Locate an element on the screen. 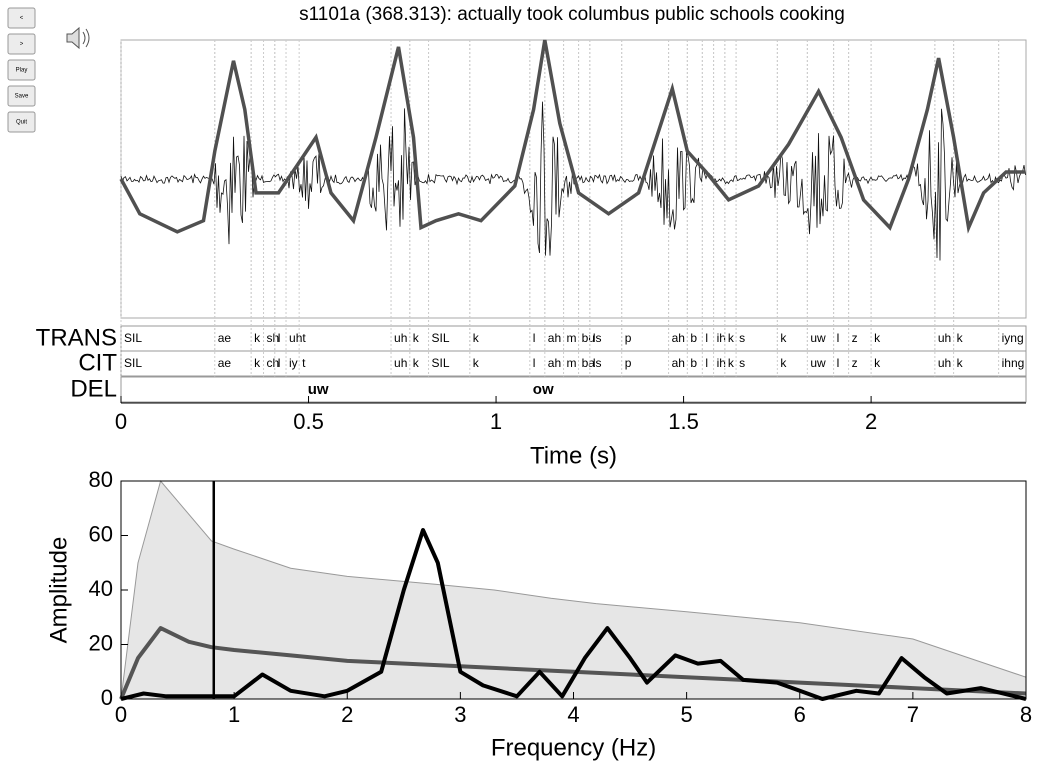 This screenshot has height=777, width=1037. tier-token: iy is located at coordinates (293, 363).